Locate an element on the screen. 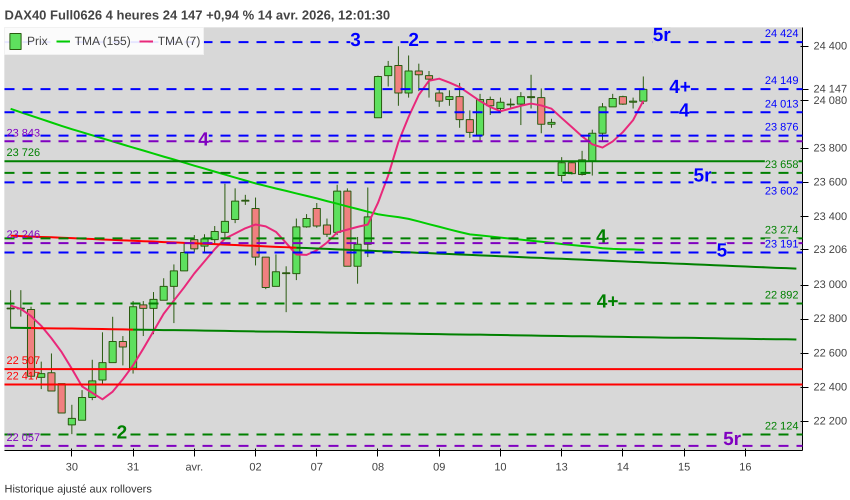  x-tick-label: 02 is located at coordinates (255, 468).